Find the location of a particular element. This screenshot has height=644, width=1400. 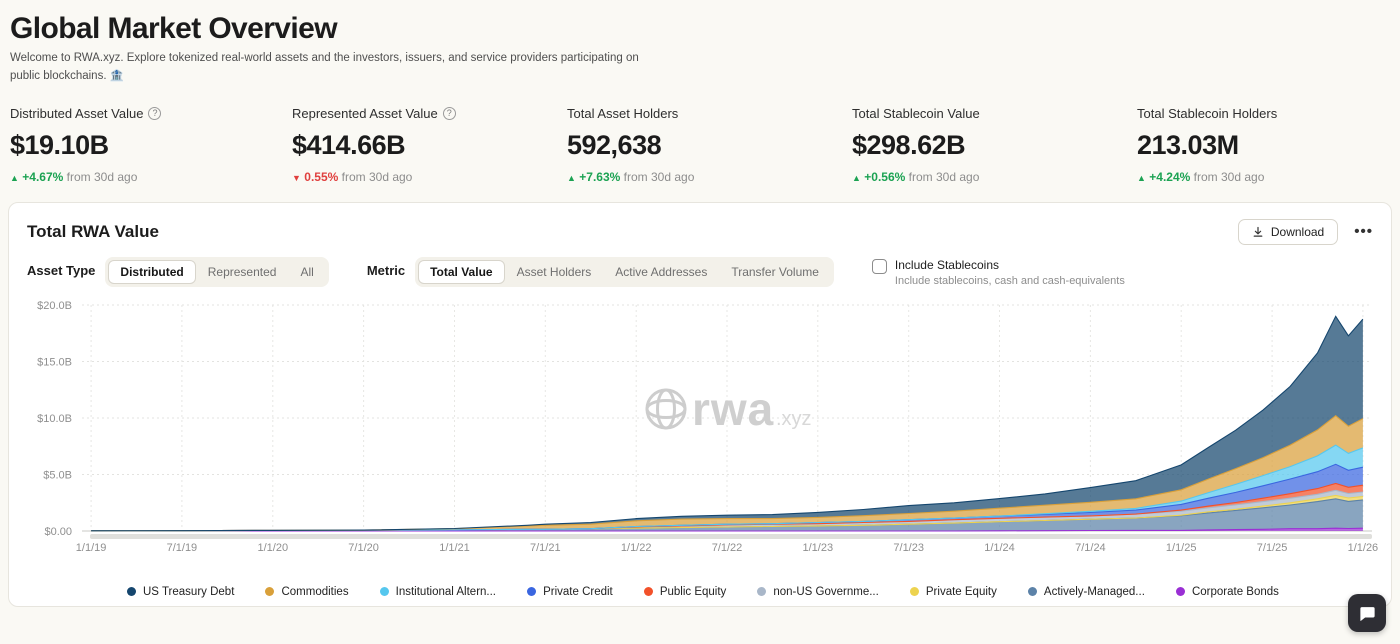

chat-widget-button is located at coordinates (1367, 613).